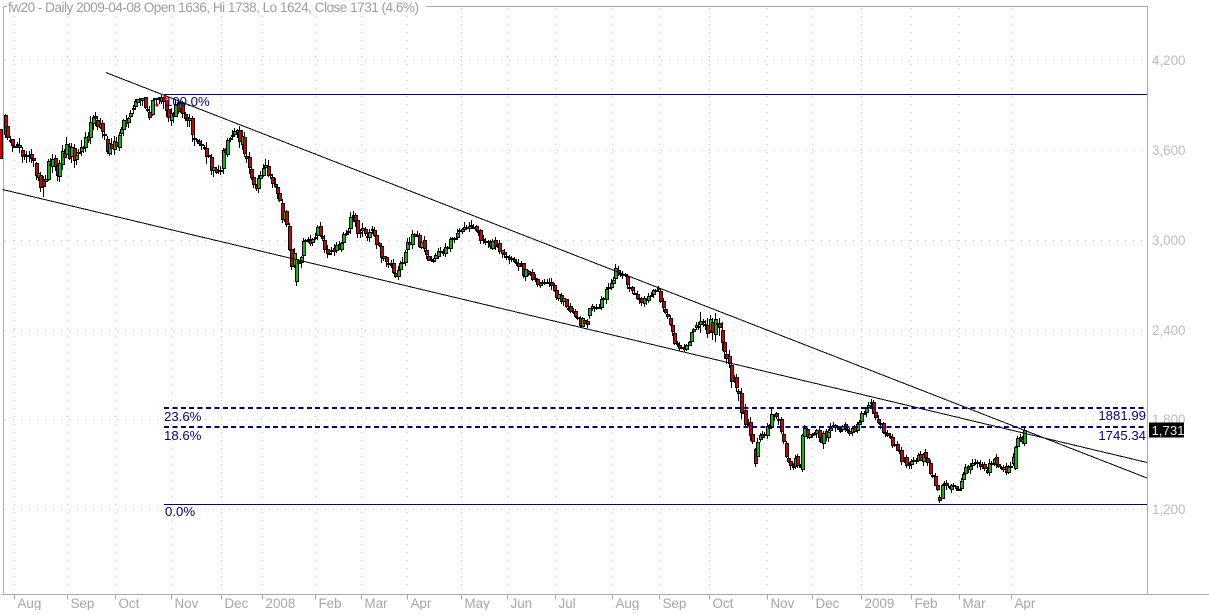  What do you see at coordinates (187, 101) in the screenshot?
I see `svg-text: 100.0%` at bounding box center [187, 101].